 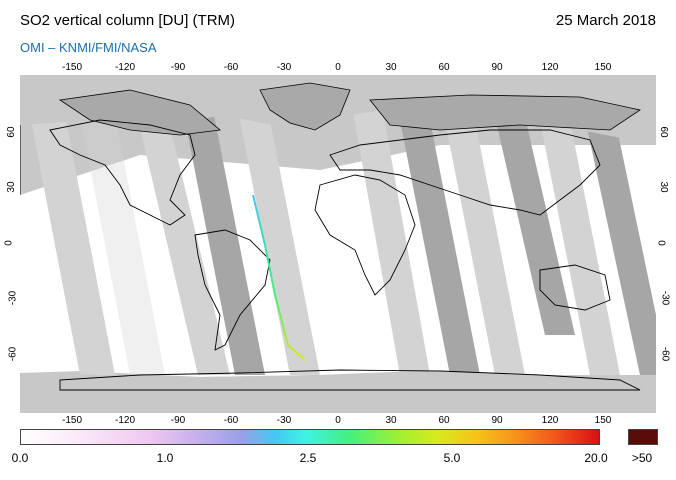 What do you see at coordinates (128, 20) in the screenshot?
I see `map-title: SO2 vertical column [DU] (TRM)` at bounding box center [128, 20].